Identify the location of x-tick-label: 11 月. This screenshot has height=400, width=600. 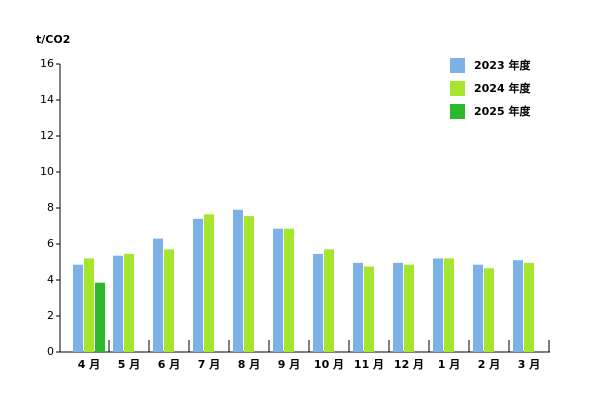
(369, 364).